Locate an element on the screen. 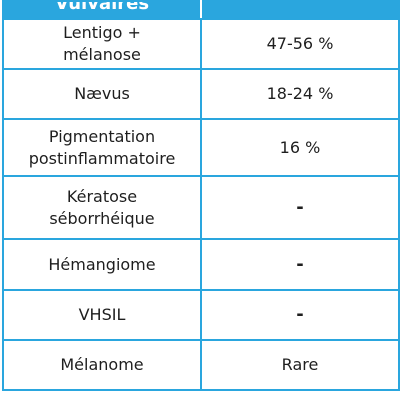 This screenshot has height=400, width=400. header-row: Vulvaires is located at coordinates (201, 10).